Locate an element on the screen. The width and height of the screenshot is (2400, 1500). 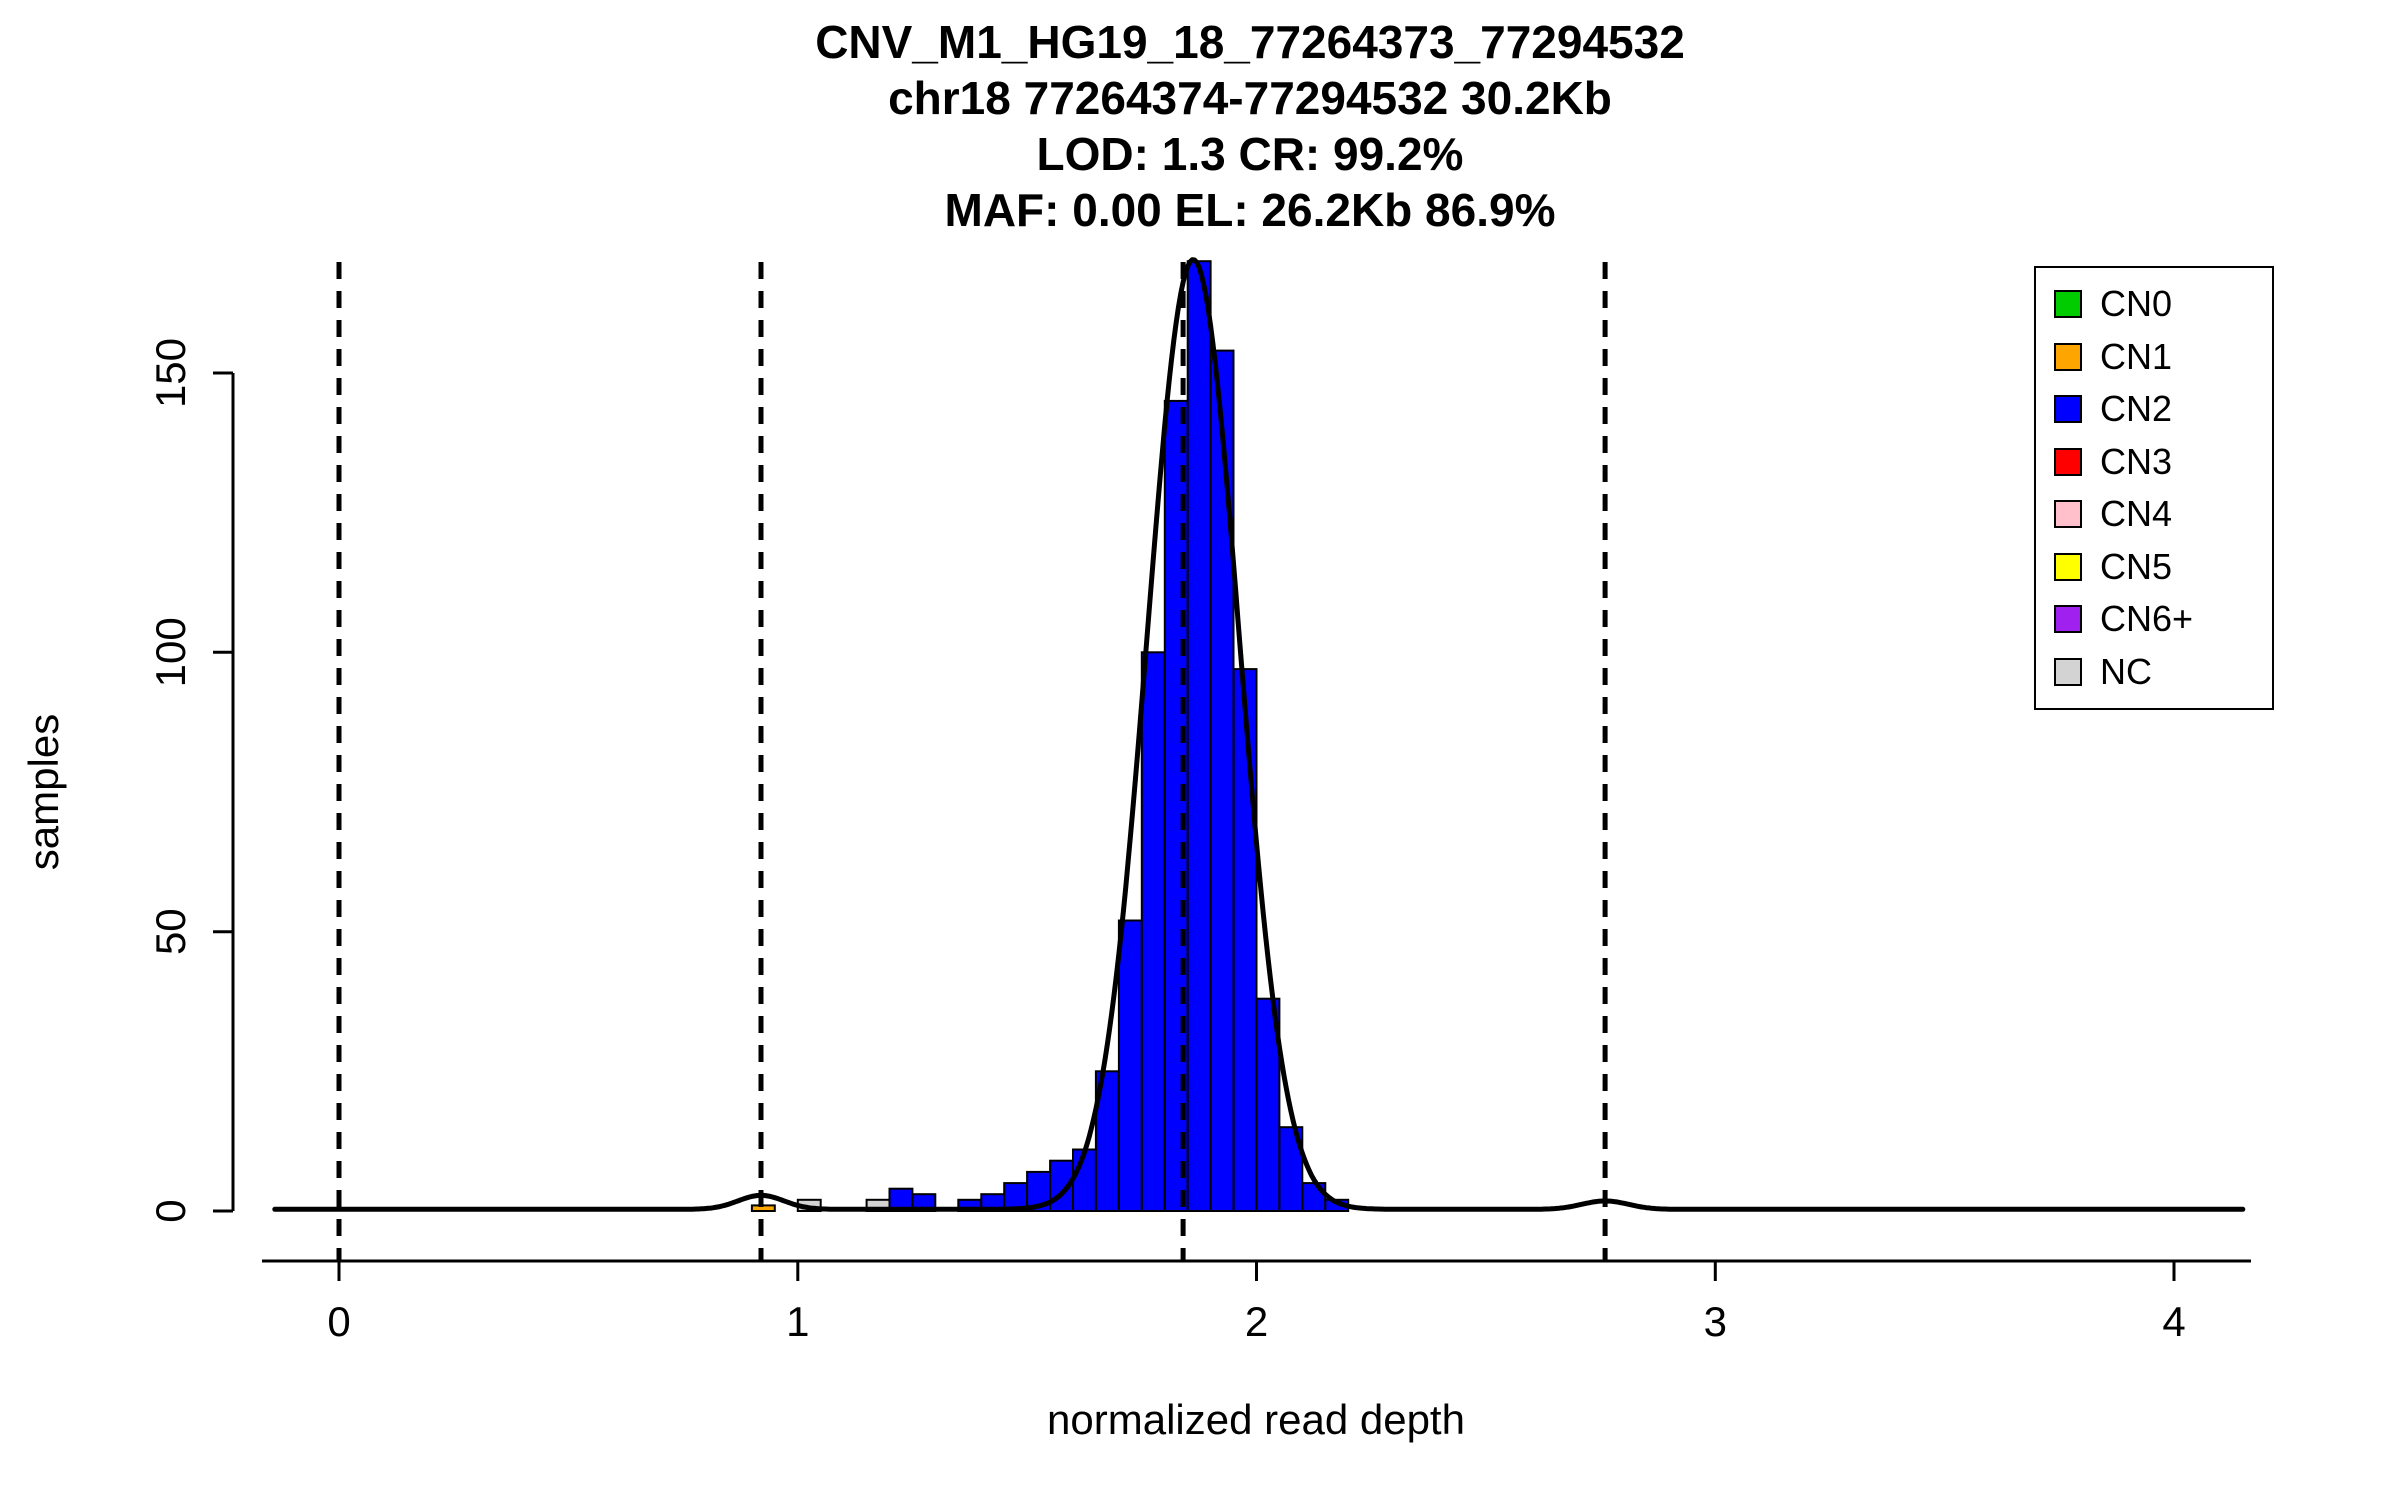
legend-item-cn4: CN4 is located at coordinates (2158, 514).